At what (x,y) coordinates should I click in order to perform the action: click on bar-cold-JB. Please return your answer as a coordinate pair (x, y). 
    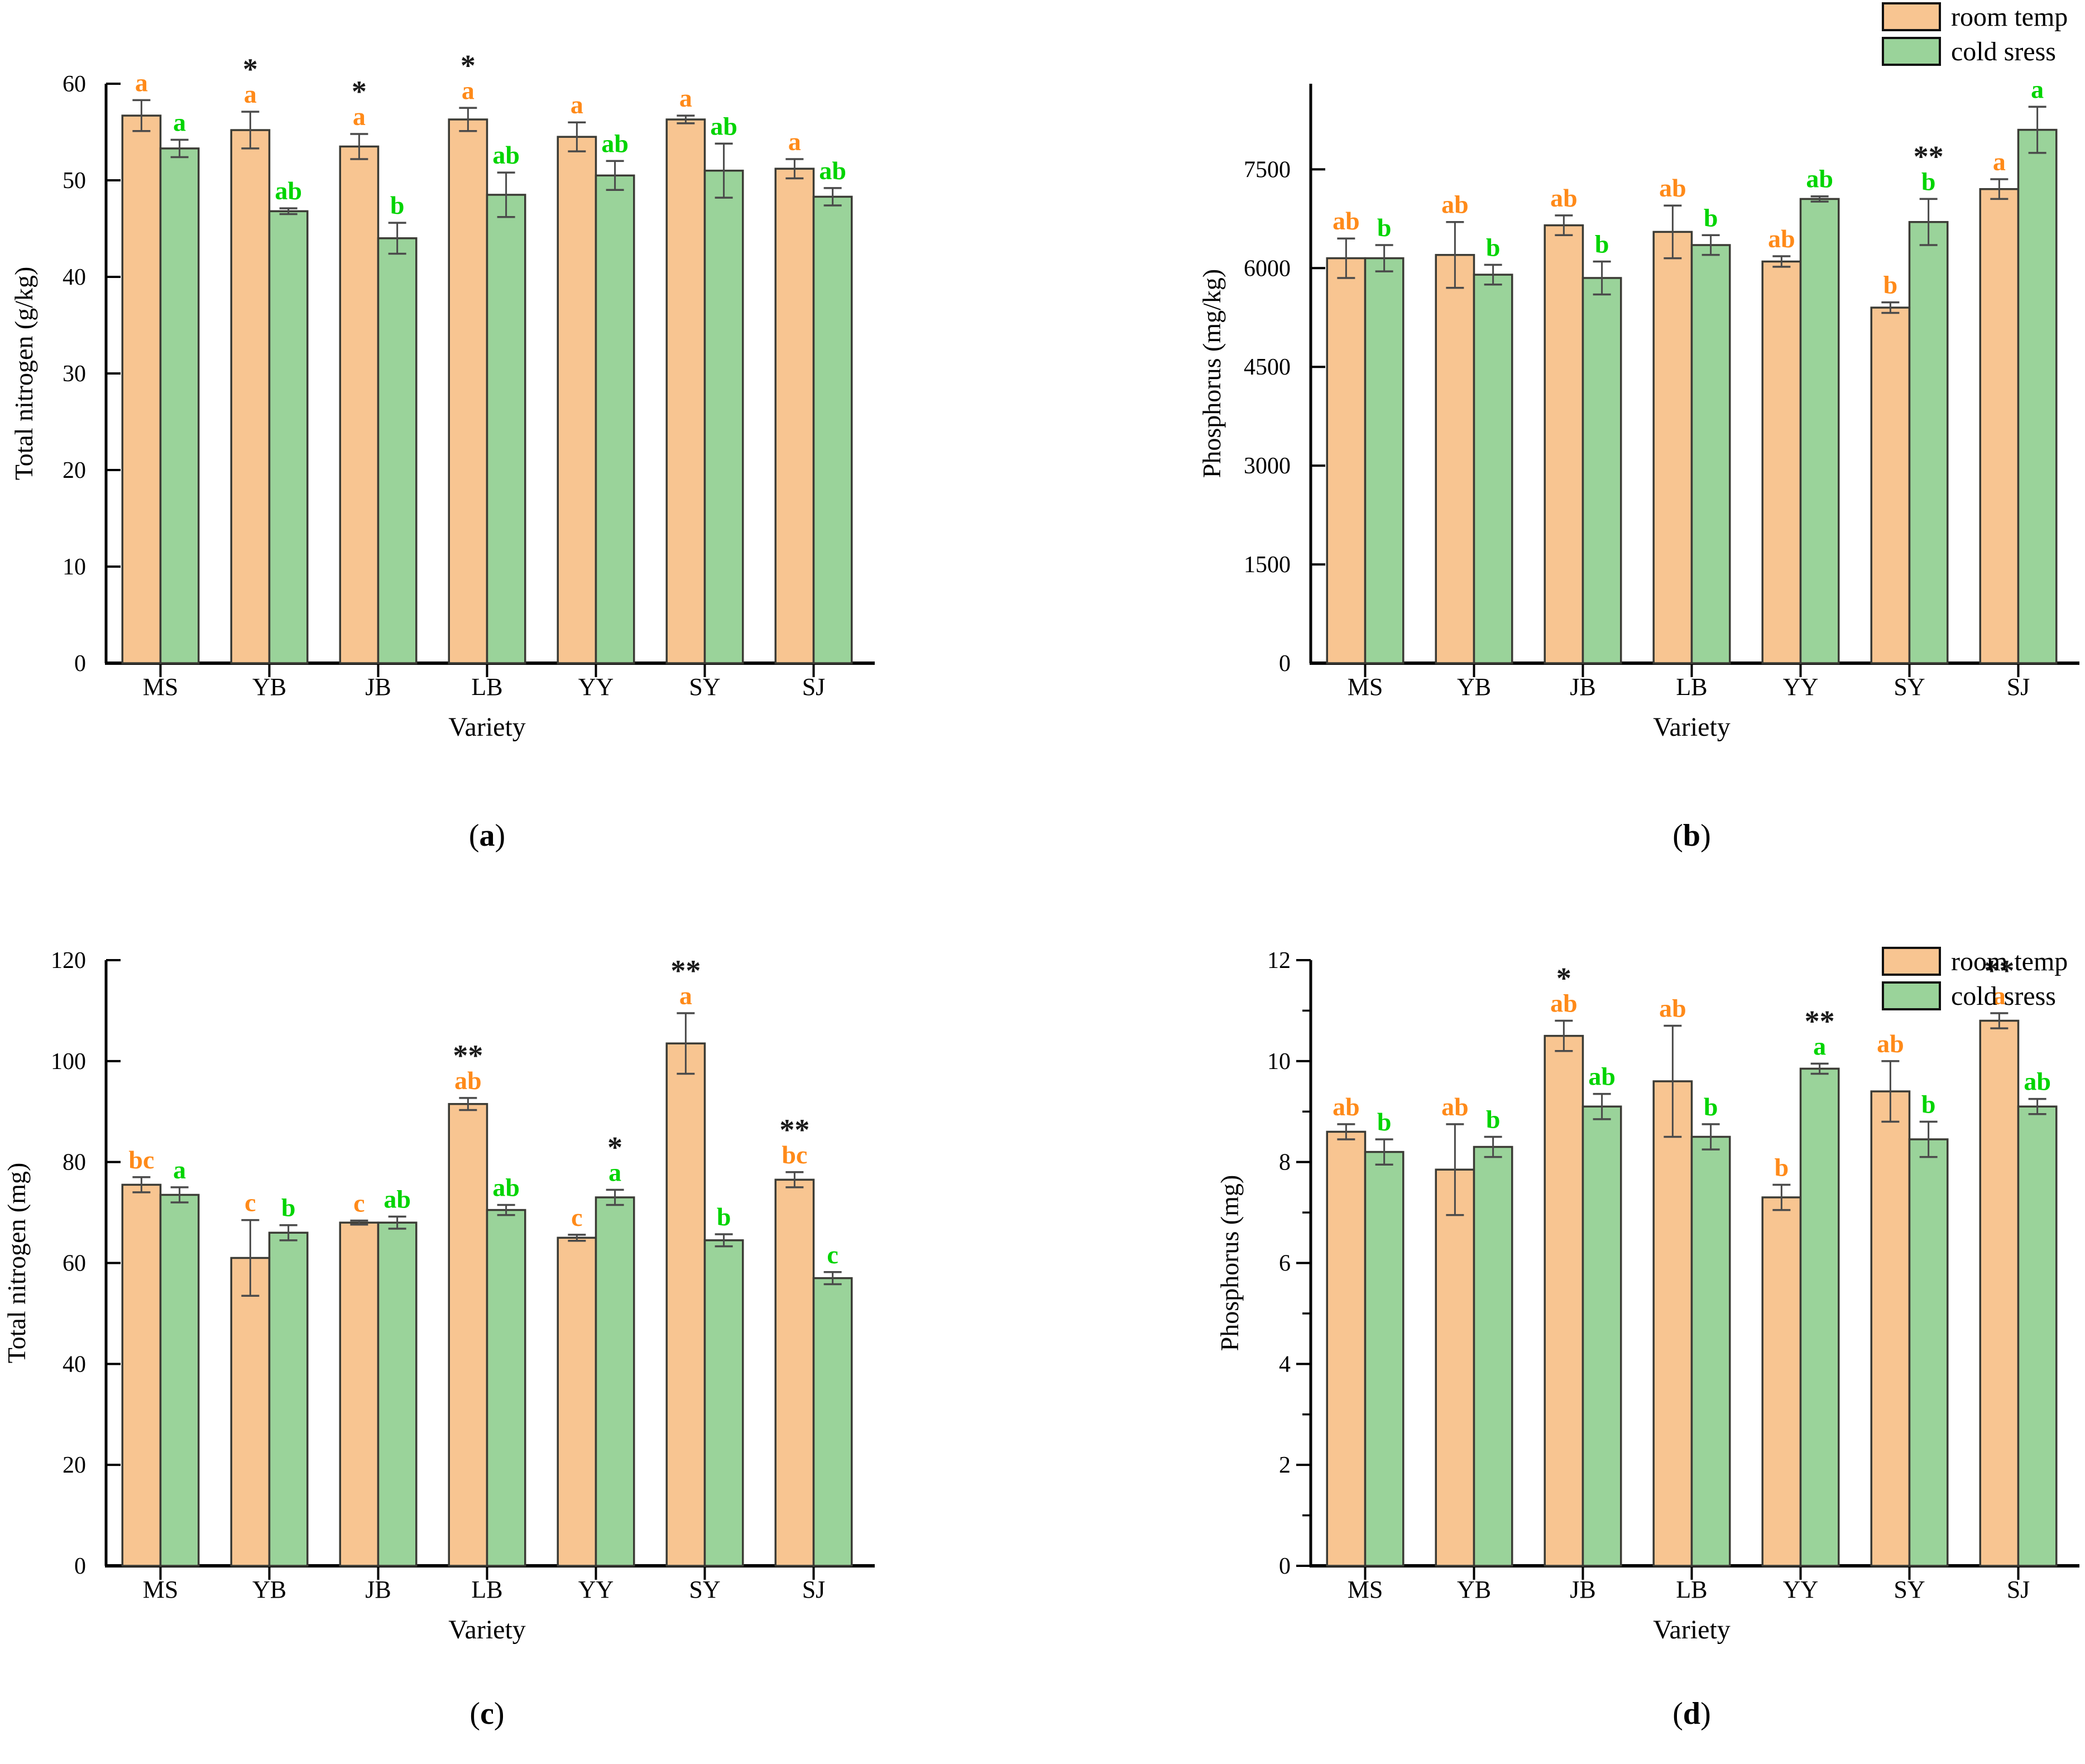
    Looking at the image, I should click on (1601, 1336).